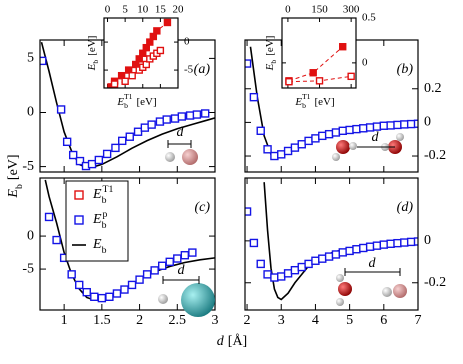 The image size is (463, 364). I want to click on x-tick-label: 10, so click(143, 10).